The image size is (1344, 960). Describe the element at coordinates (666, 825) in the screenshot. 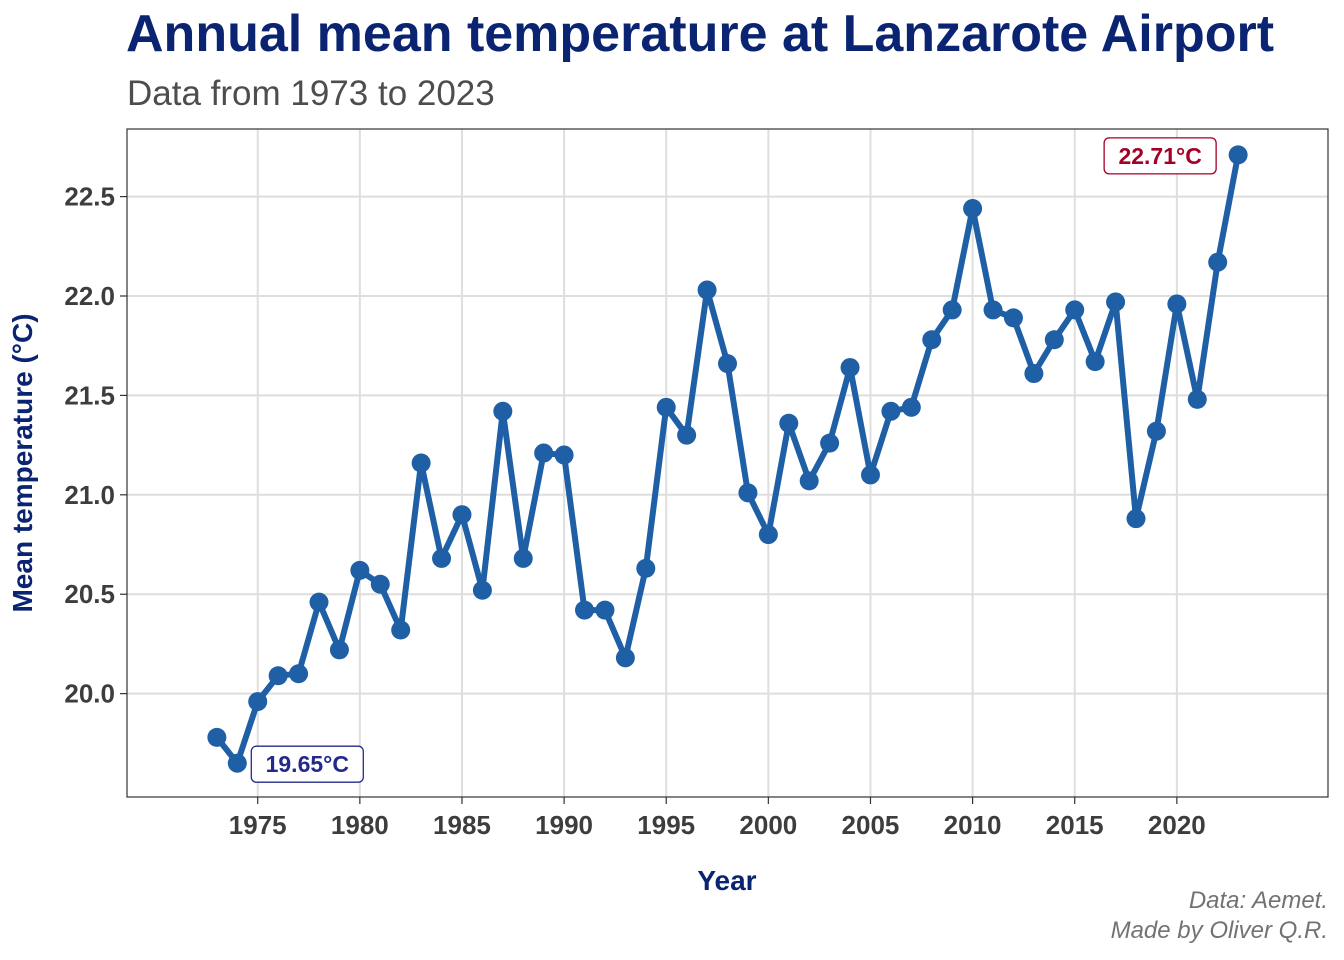

I see `x-tick-label: 1995` at that location.